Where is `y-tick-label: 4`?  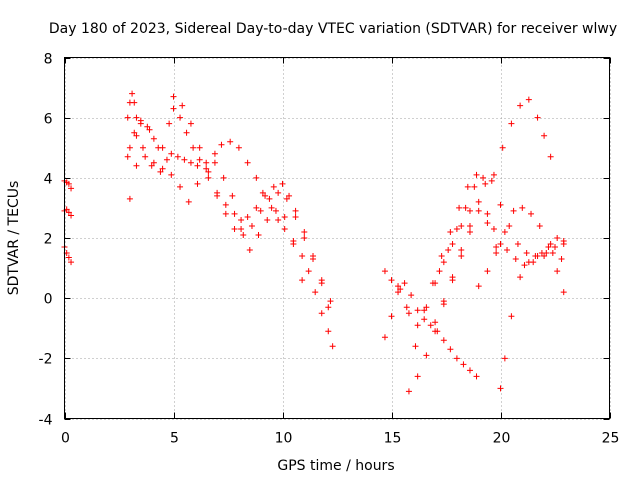
y-tick-label: 4 is located at coordinates (48, 180).